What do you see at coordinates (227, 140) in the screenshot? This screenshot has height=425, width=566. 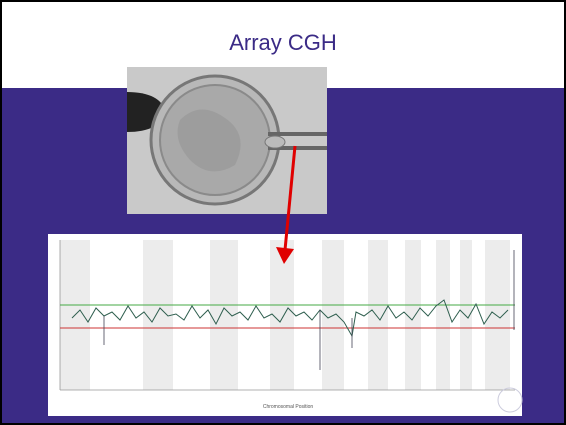 I see `embryo-photo` at bounding box center [227, 140].